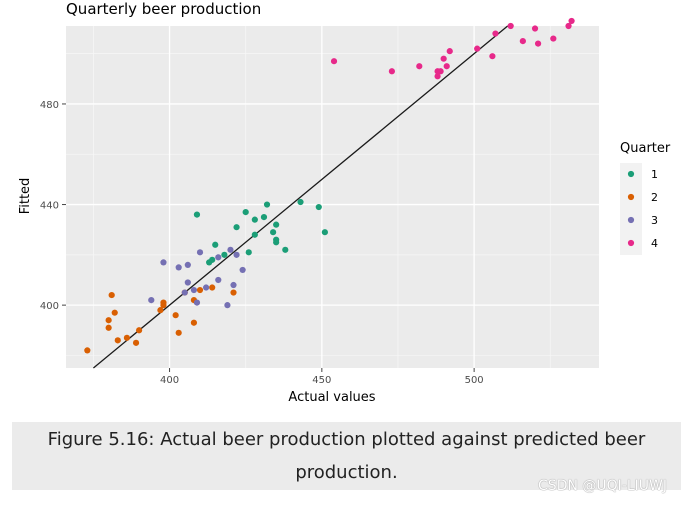  I want to click on legend-keys-background, so click(631, 209).